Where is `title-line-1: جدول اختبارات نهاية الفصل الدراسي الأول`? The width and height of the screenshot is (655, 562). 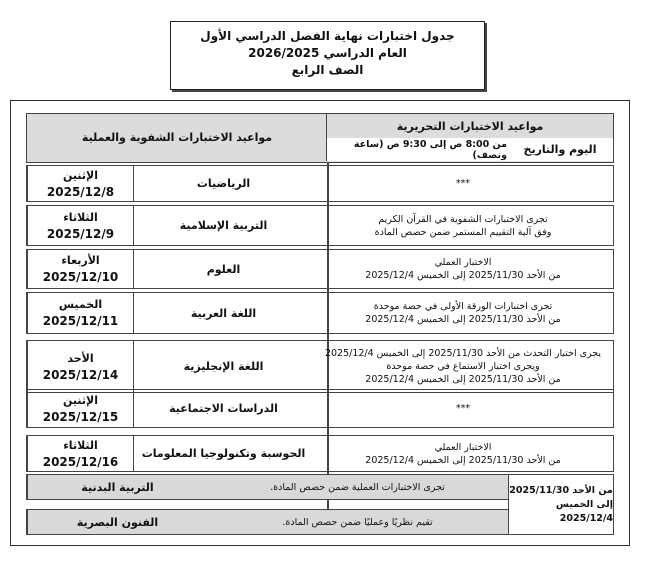
title-line-1: جدول اختبارات نهاية الفصل الدراسي الأول is located at coordinates (327, 36).